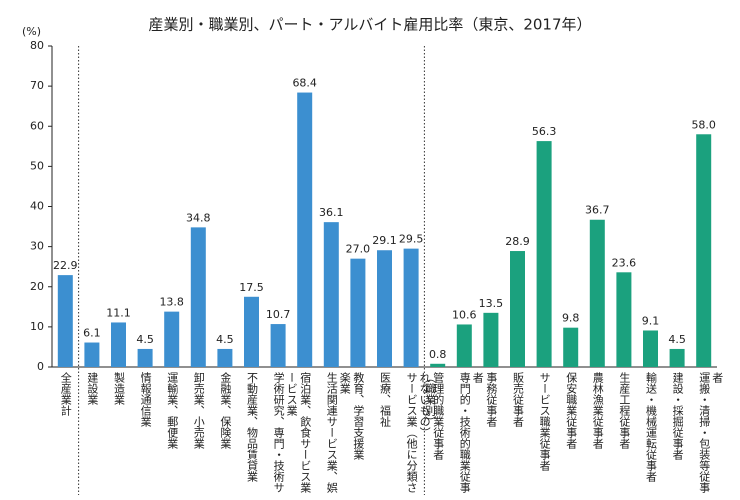 This screenshot has width=740, height=500. Describe the element at coordinates (491, 303) in the screenshot. I see `value-label: 13.5` at that location.